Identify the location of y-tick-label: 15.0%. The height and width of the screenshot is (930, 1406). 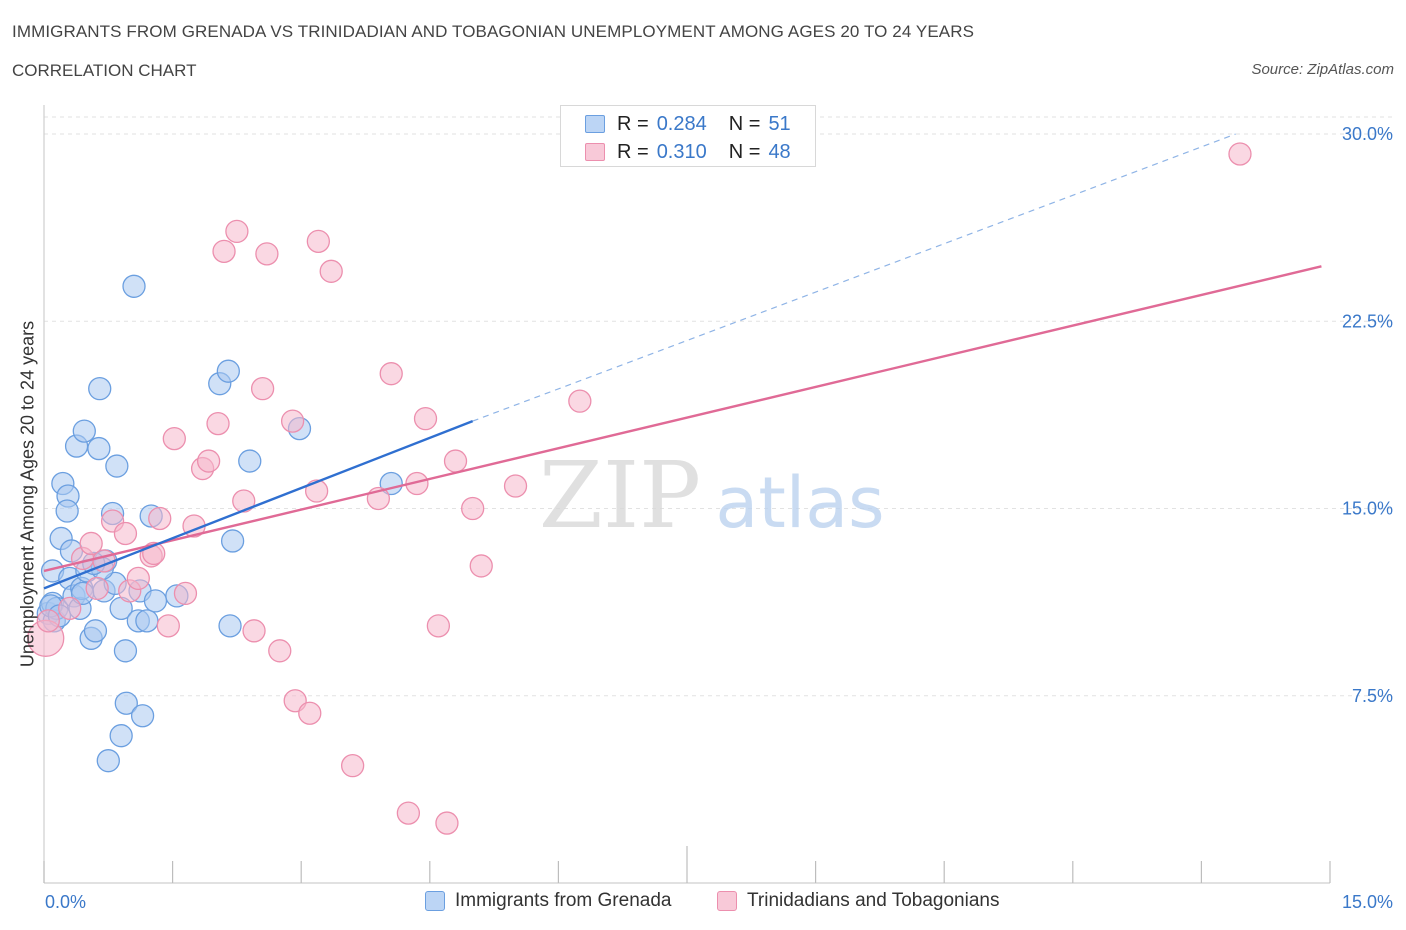
(1367, 509).